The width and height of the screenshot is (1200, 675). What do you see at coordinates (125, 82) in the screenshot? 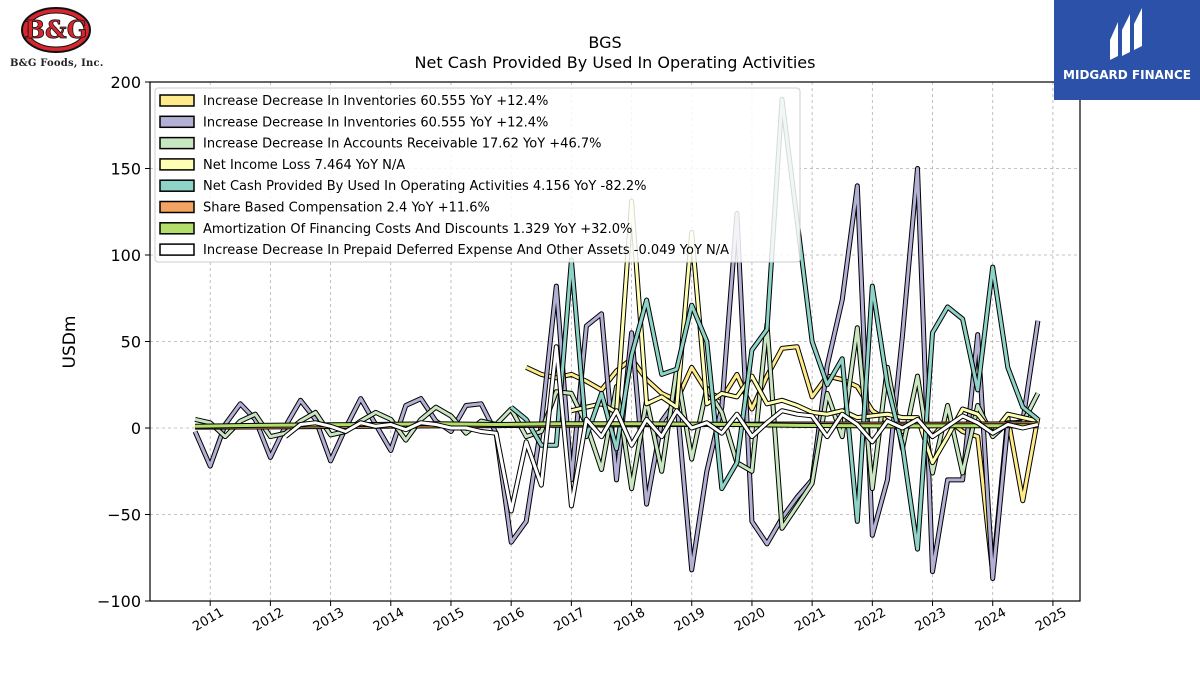
I see `y-tick-label: 200` at bounding box center [125, 82].